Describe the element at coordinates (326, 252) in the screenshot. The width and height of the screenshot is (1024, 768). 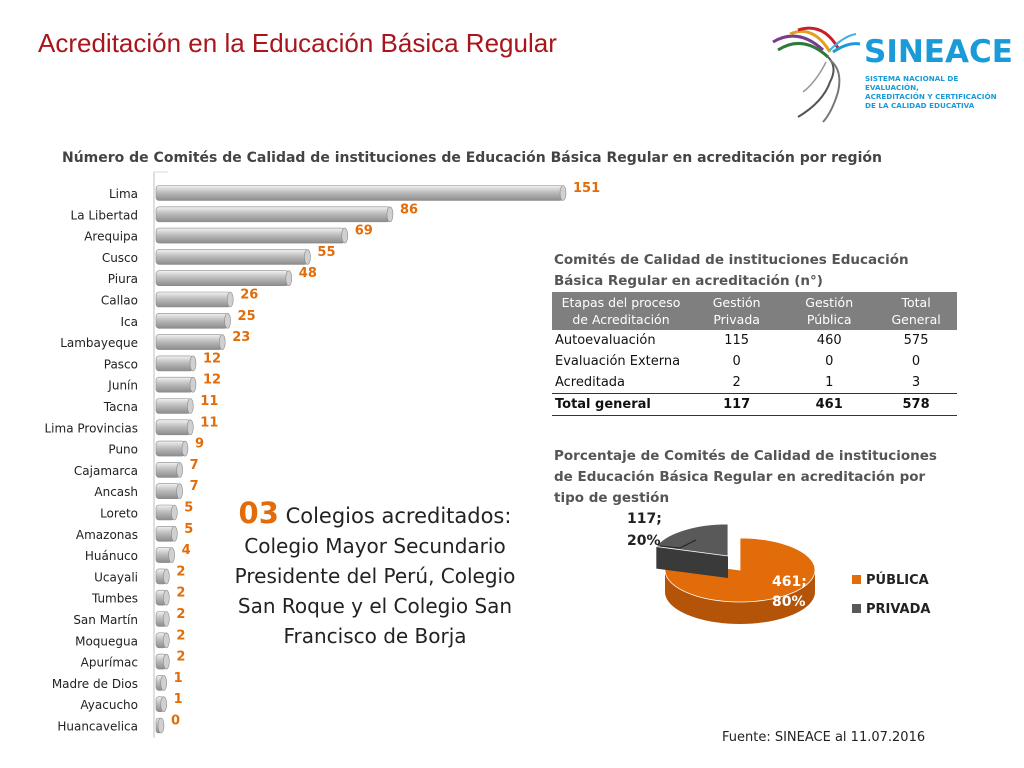
I see `bar-value-label: 55` at that location.